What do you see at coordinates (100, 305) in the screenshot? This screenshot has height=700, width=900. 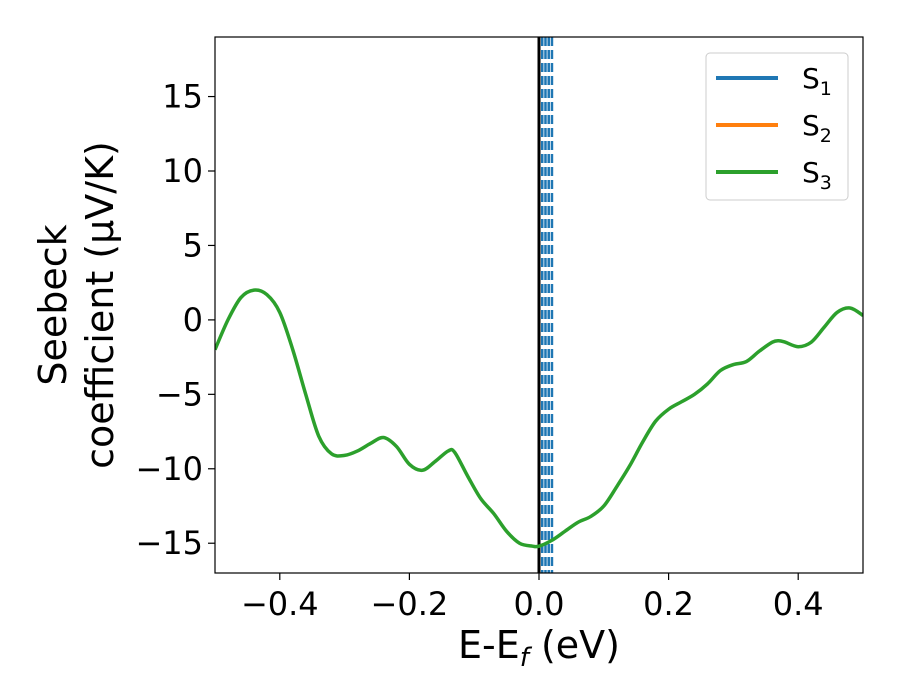 I see `y-axis-label-line2: coefficient (μV/K)` at bounding box center [100, 305].